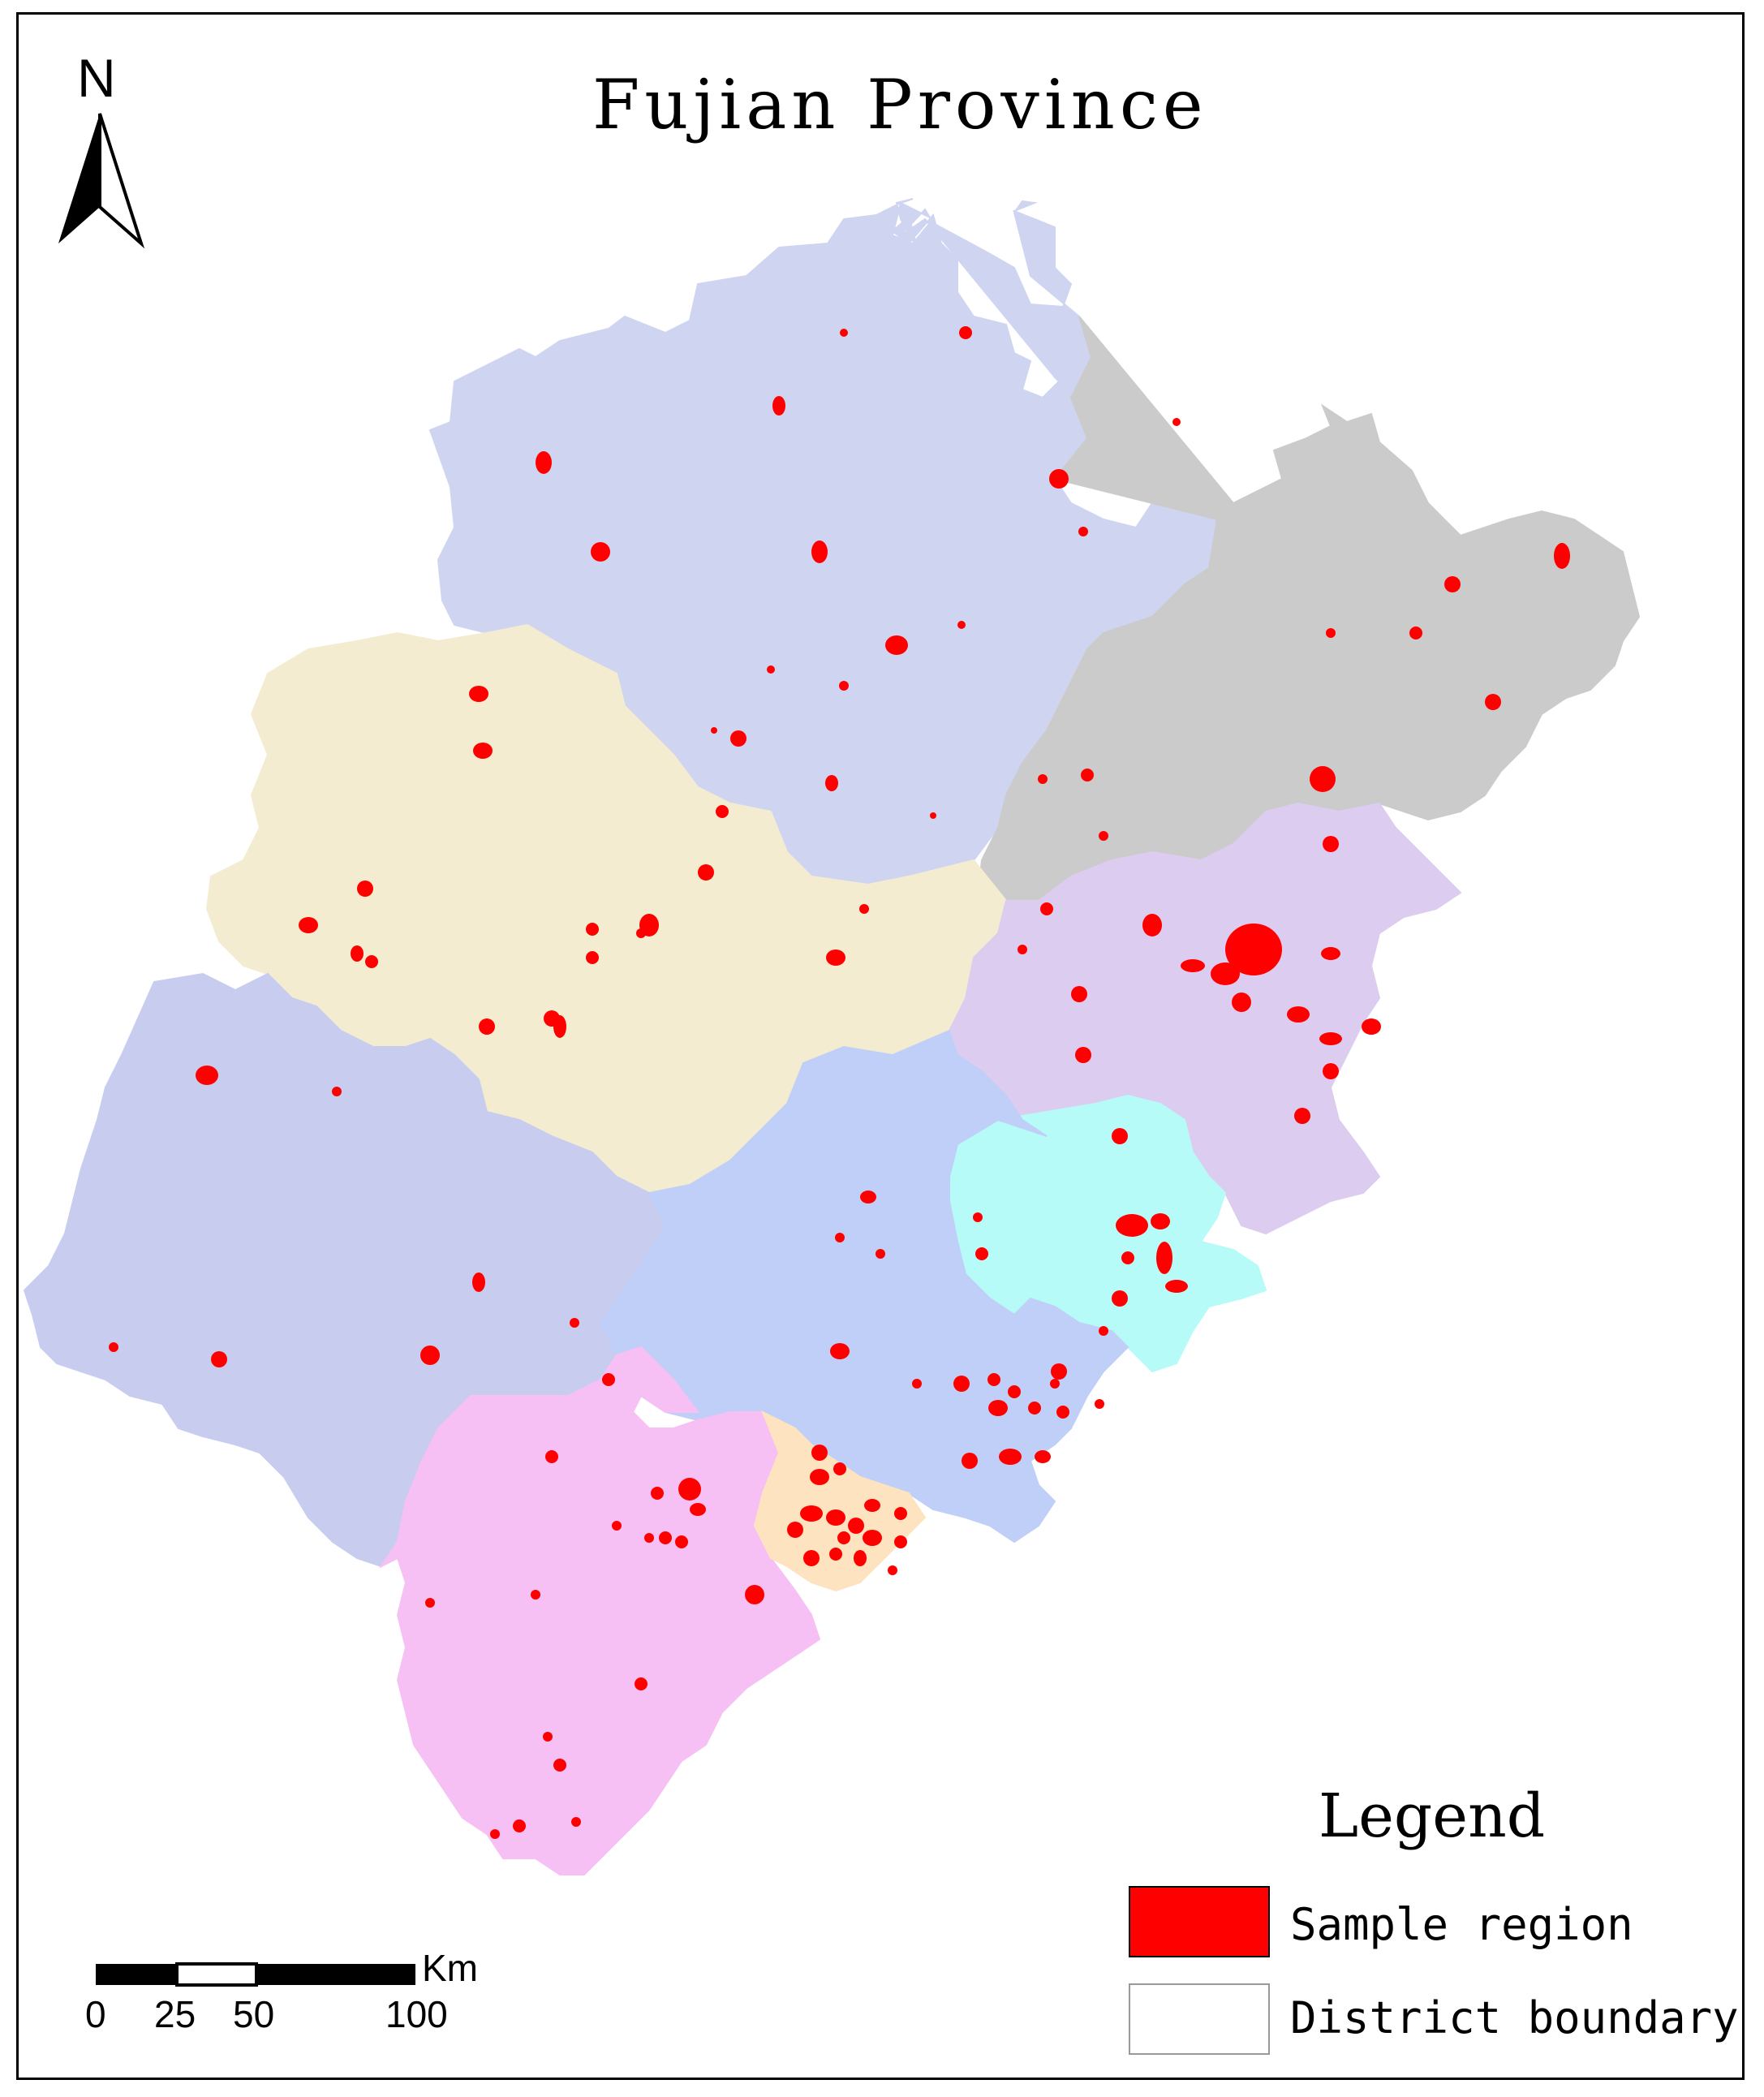  I want to click on map-title: Fujian Province, so click(900, 105).